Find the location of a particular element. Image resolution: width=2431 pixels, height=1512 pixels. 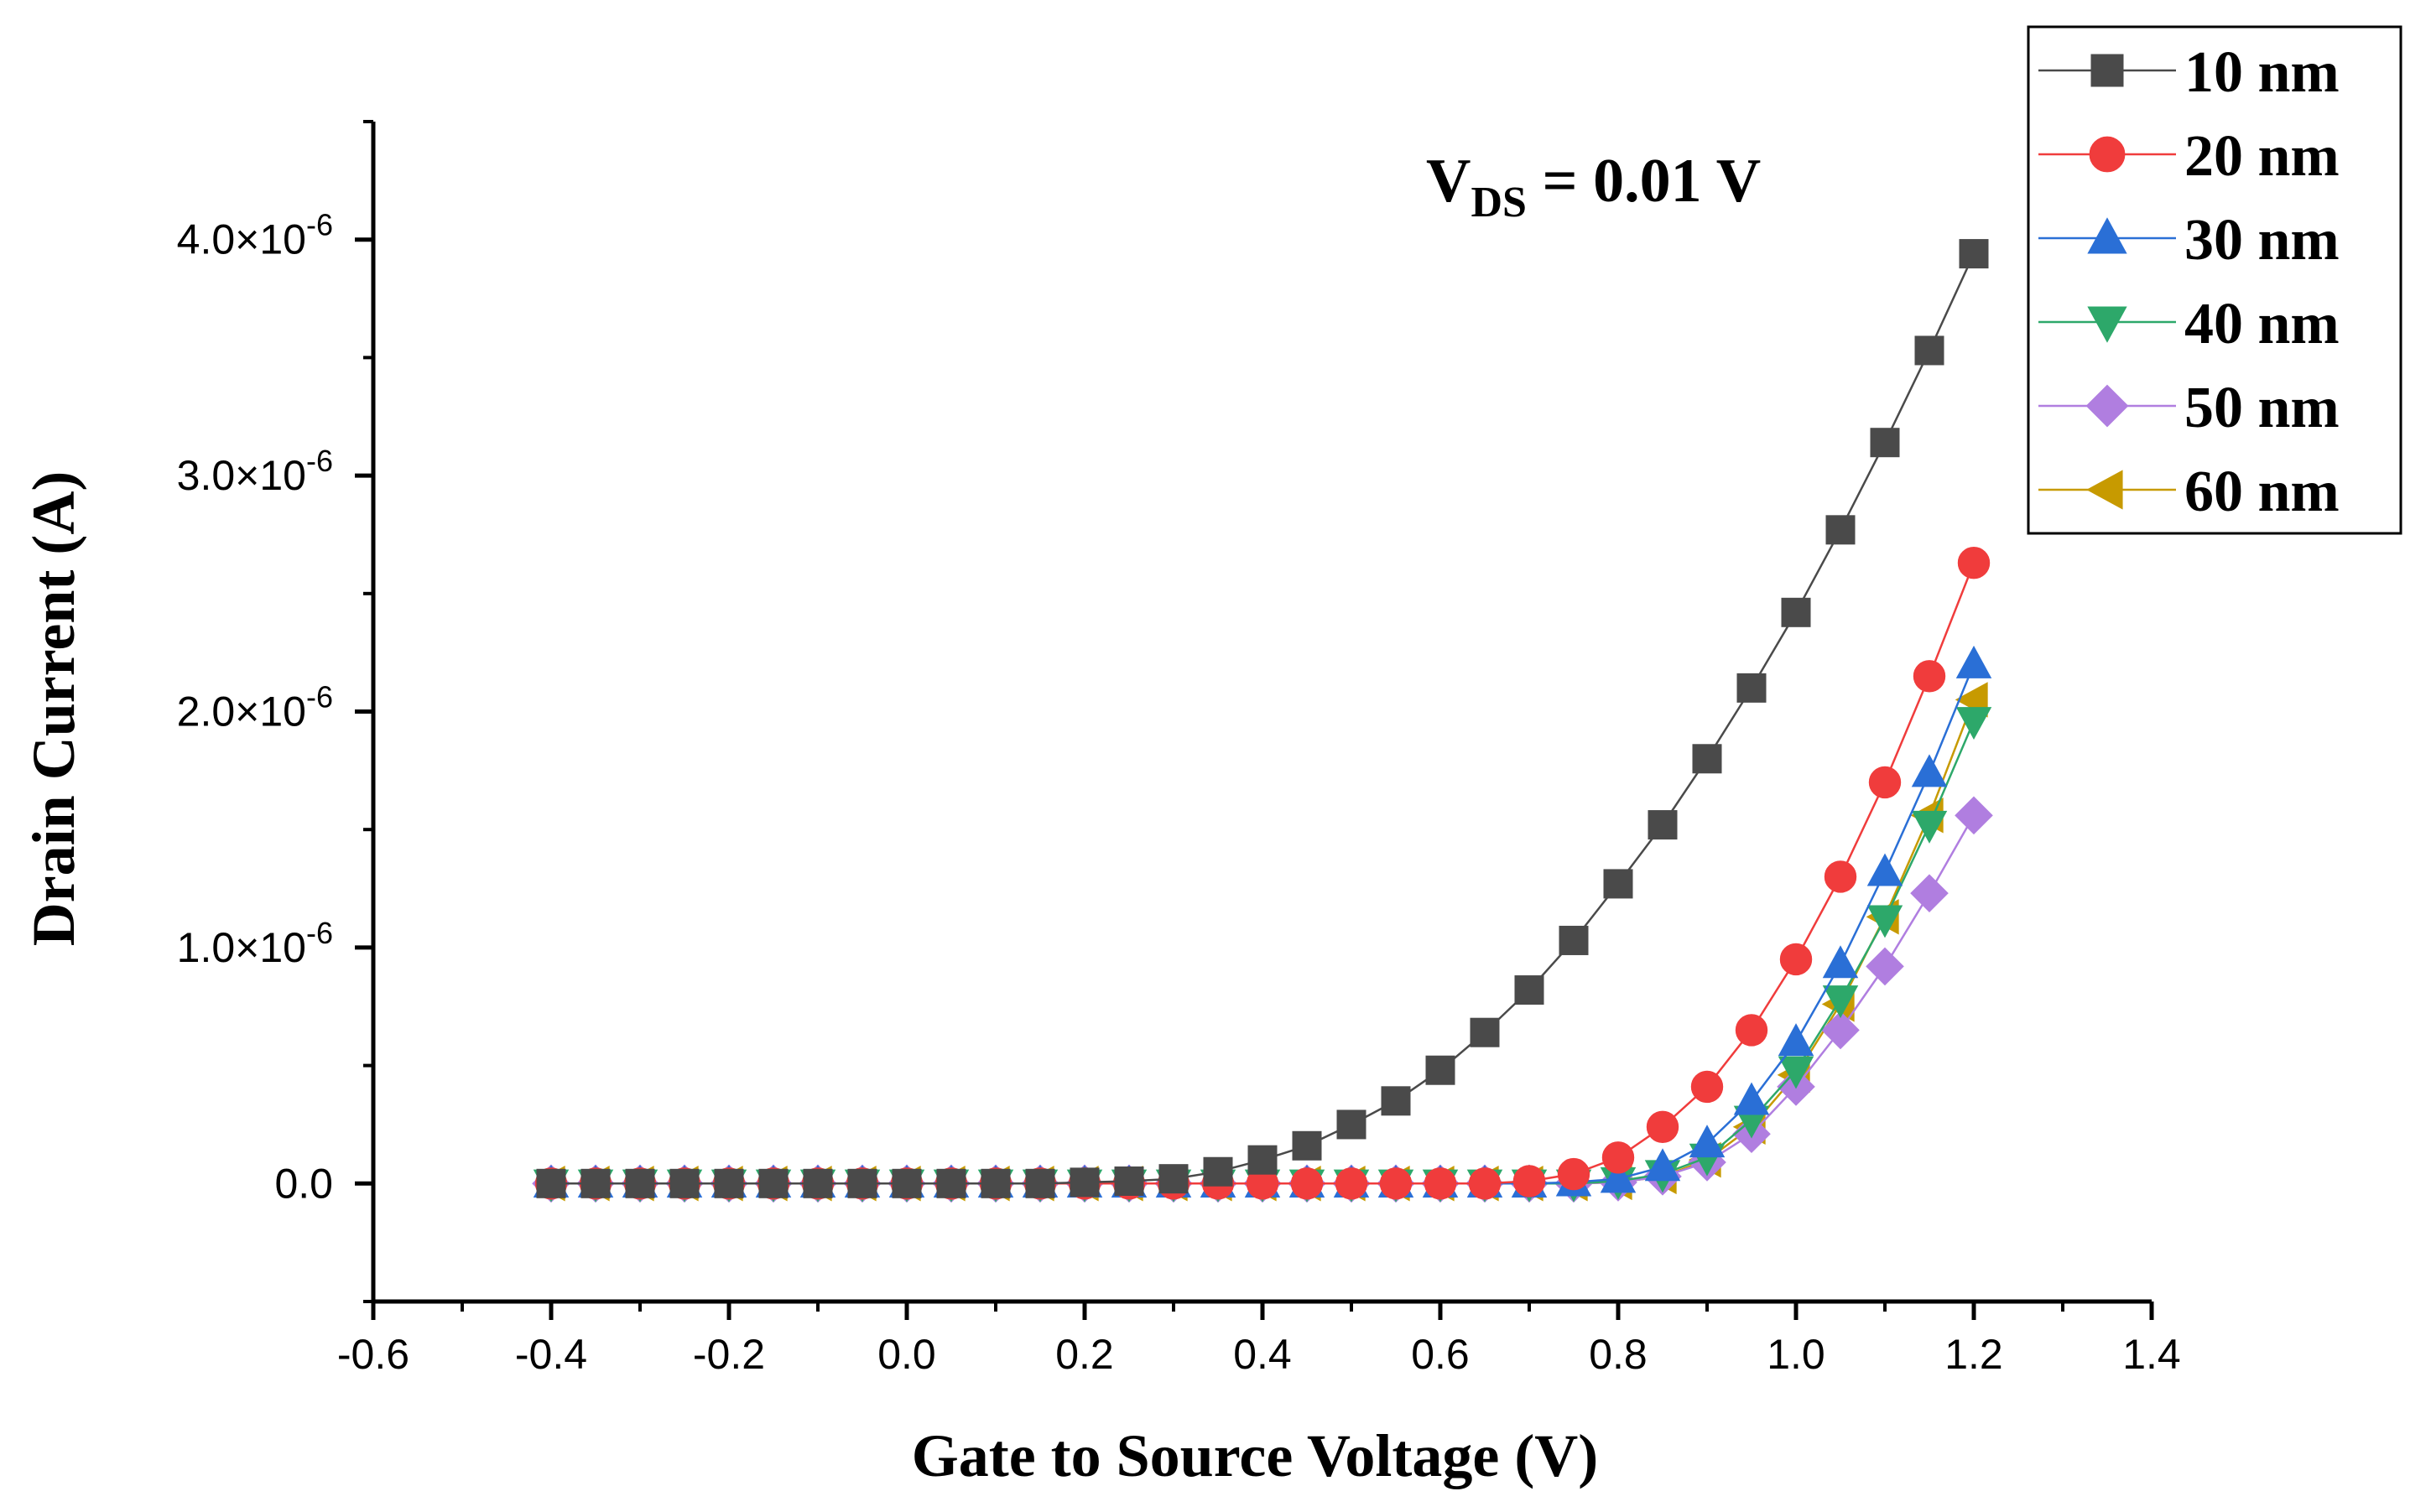

x-tick-label: -0.2 is located at coordinates (729, 1354).